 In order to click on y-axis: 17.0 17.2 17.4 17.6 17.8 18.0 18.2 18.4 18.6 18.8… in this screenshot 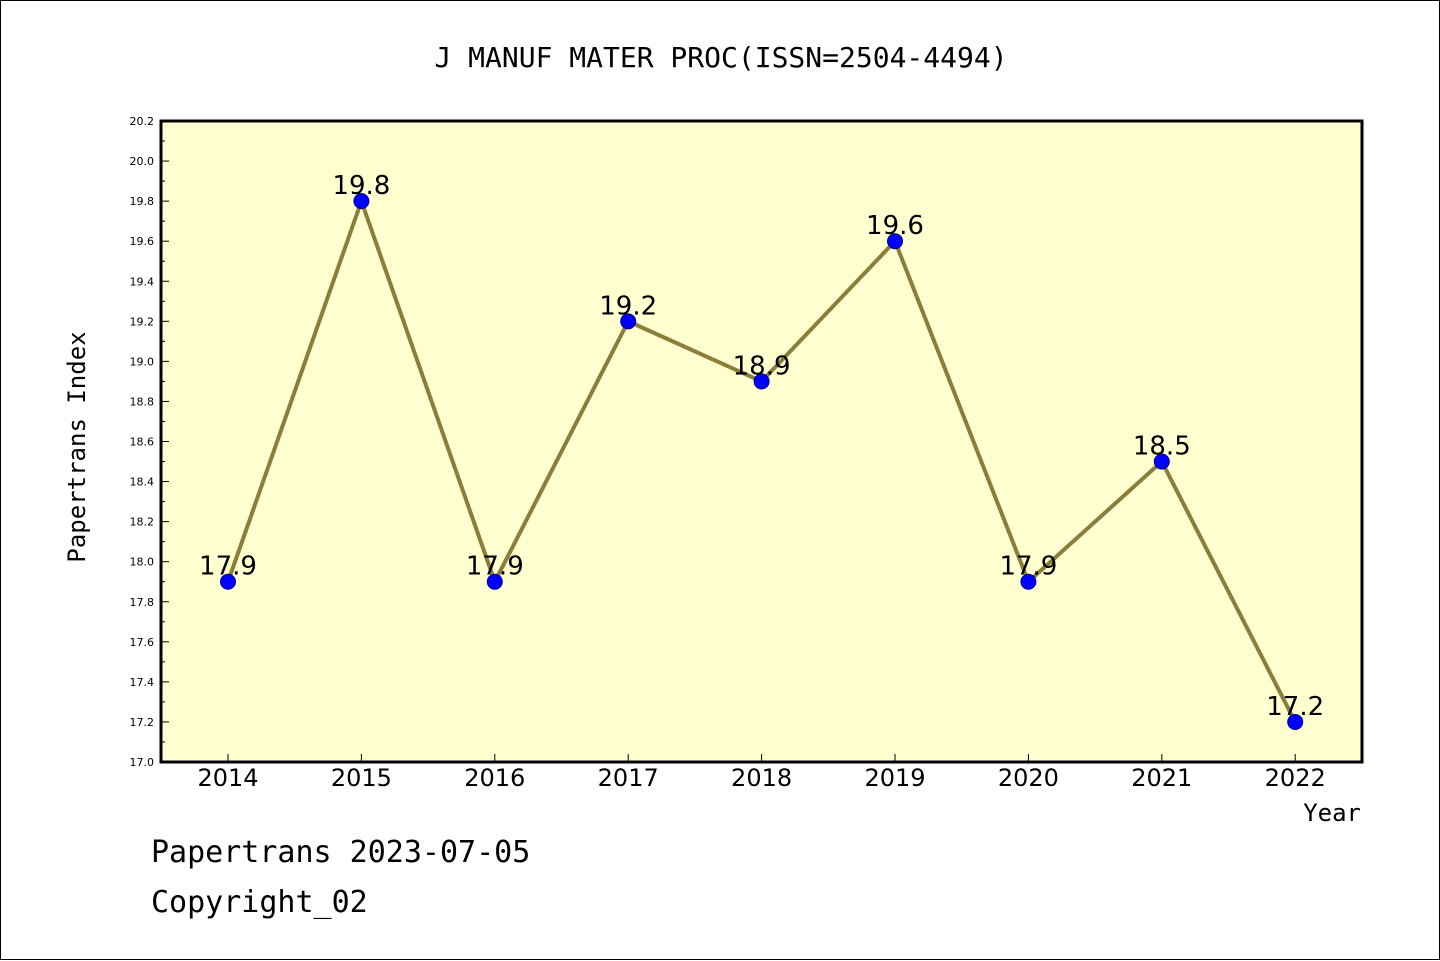, I will do `click(149, 442)`.